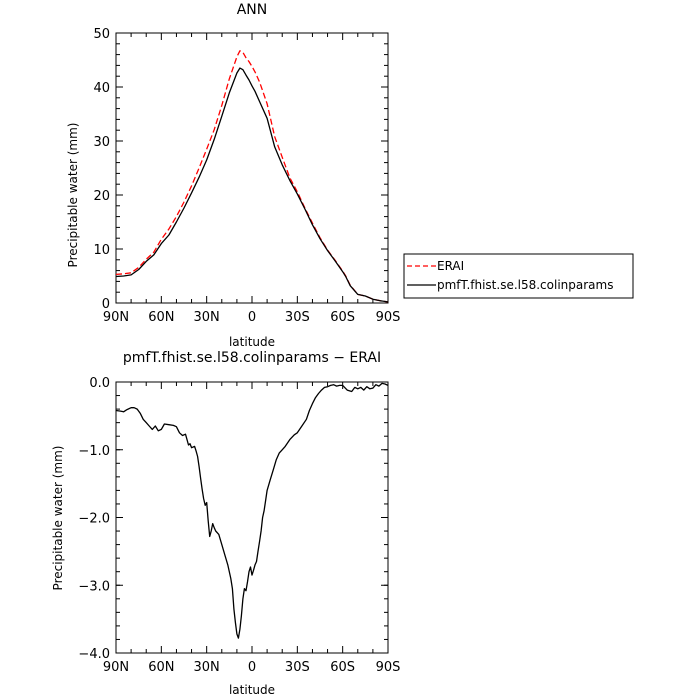  I want to click on y-tick-label: 40, so click(101, 88).